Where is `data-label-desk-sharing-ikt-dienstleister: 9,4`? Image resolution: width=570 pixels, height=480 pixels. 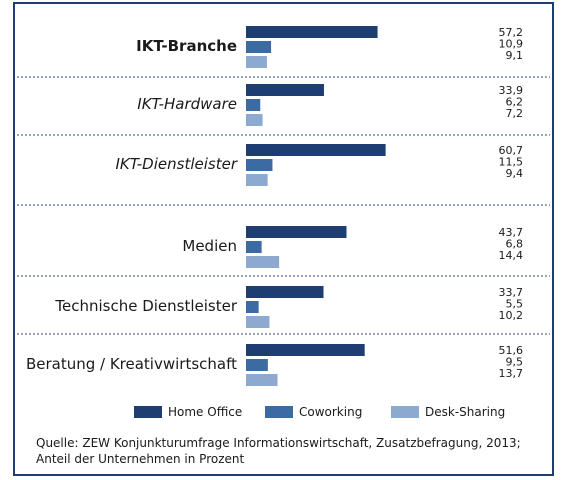
data-label-desk-sharing-ikt-dienstleister: 9,4 is located at coordinates (515, 173).